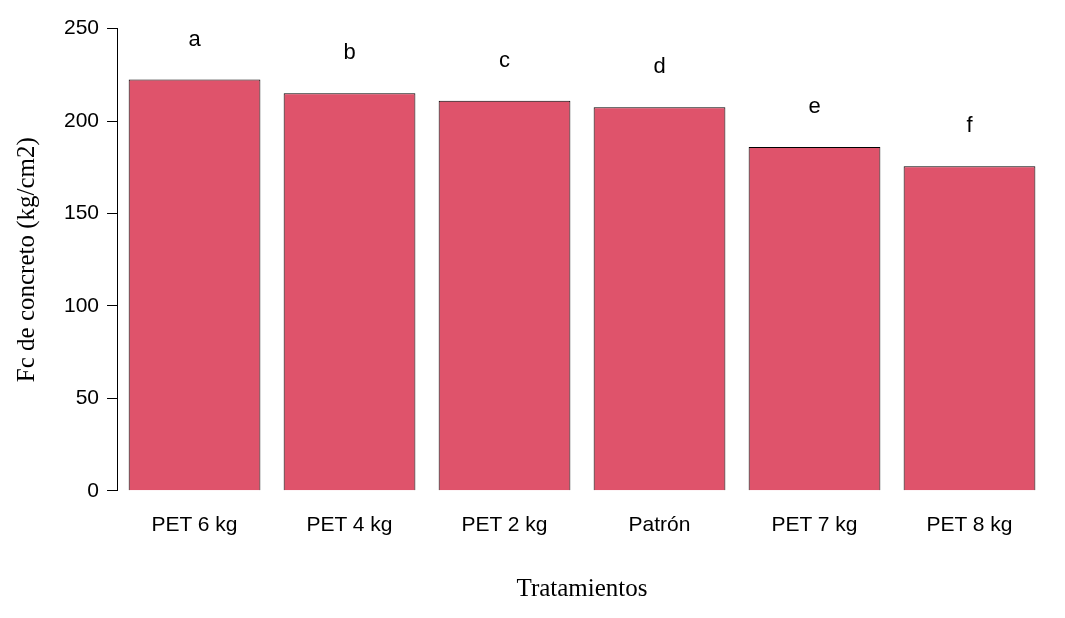  I want to click on y-axis-title: Fc de concreto (kg/cm2), so click(25, 260).